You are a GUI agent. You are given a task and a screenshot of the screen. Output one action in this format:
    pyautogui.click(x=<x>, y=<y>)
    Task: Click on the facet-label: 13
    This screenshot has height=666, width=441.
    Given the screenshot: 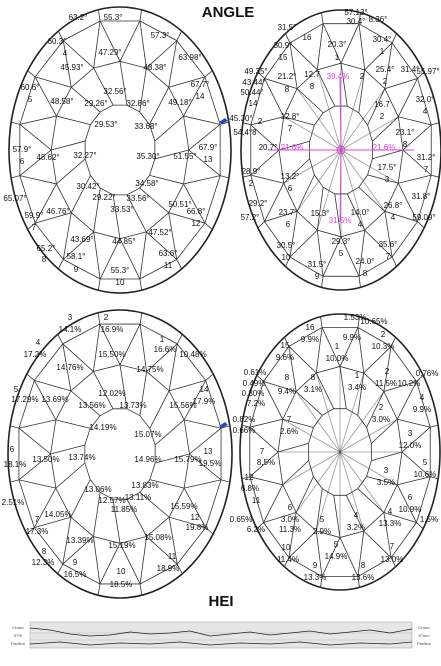 What is the action you would take?
    pyautogui.click(x=208, y=451)
    